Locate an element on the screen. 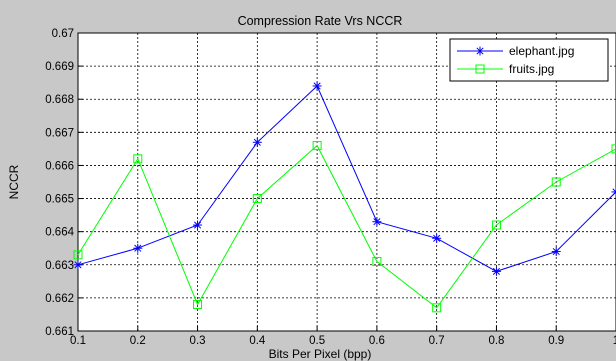  legend-box is located at coordinates (529, 60).